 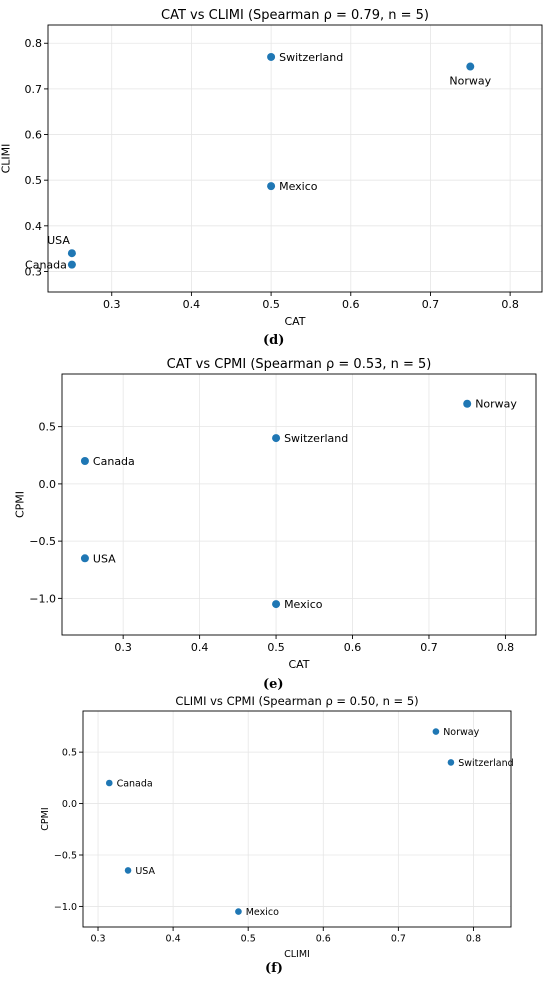 I want to click on y-tick-label: 0.6, so click(x=34, y=134).